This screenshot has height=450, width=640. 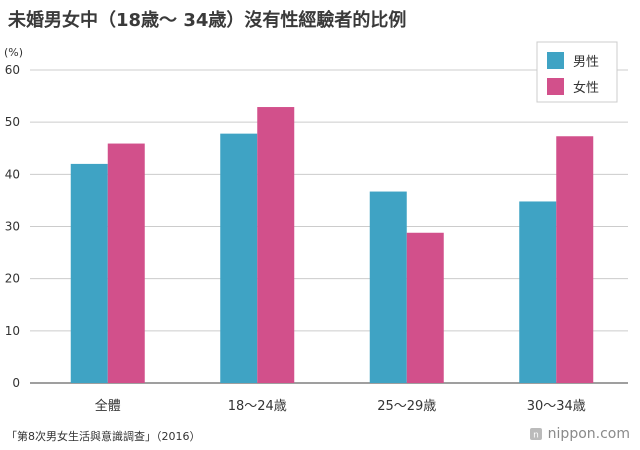 I want to click on x-tick-label: 30〜34歳, so click(x=556, y=406).